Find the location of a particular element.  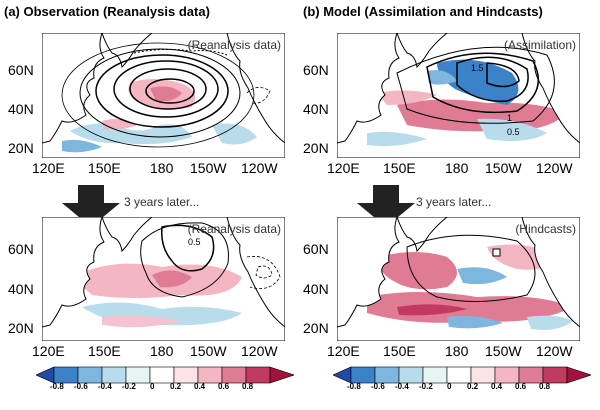

down-arrow-icon is located at coordinates (386, 206).